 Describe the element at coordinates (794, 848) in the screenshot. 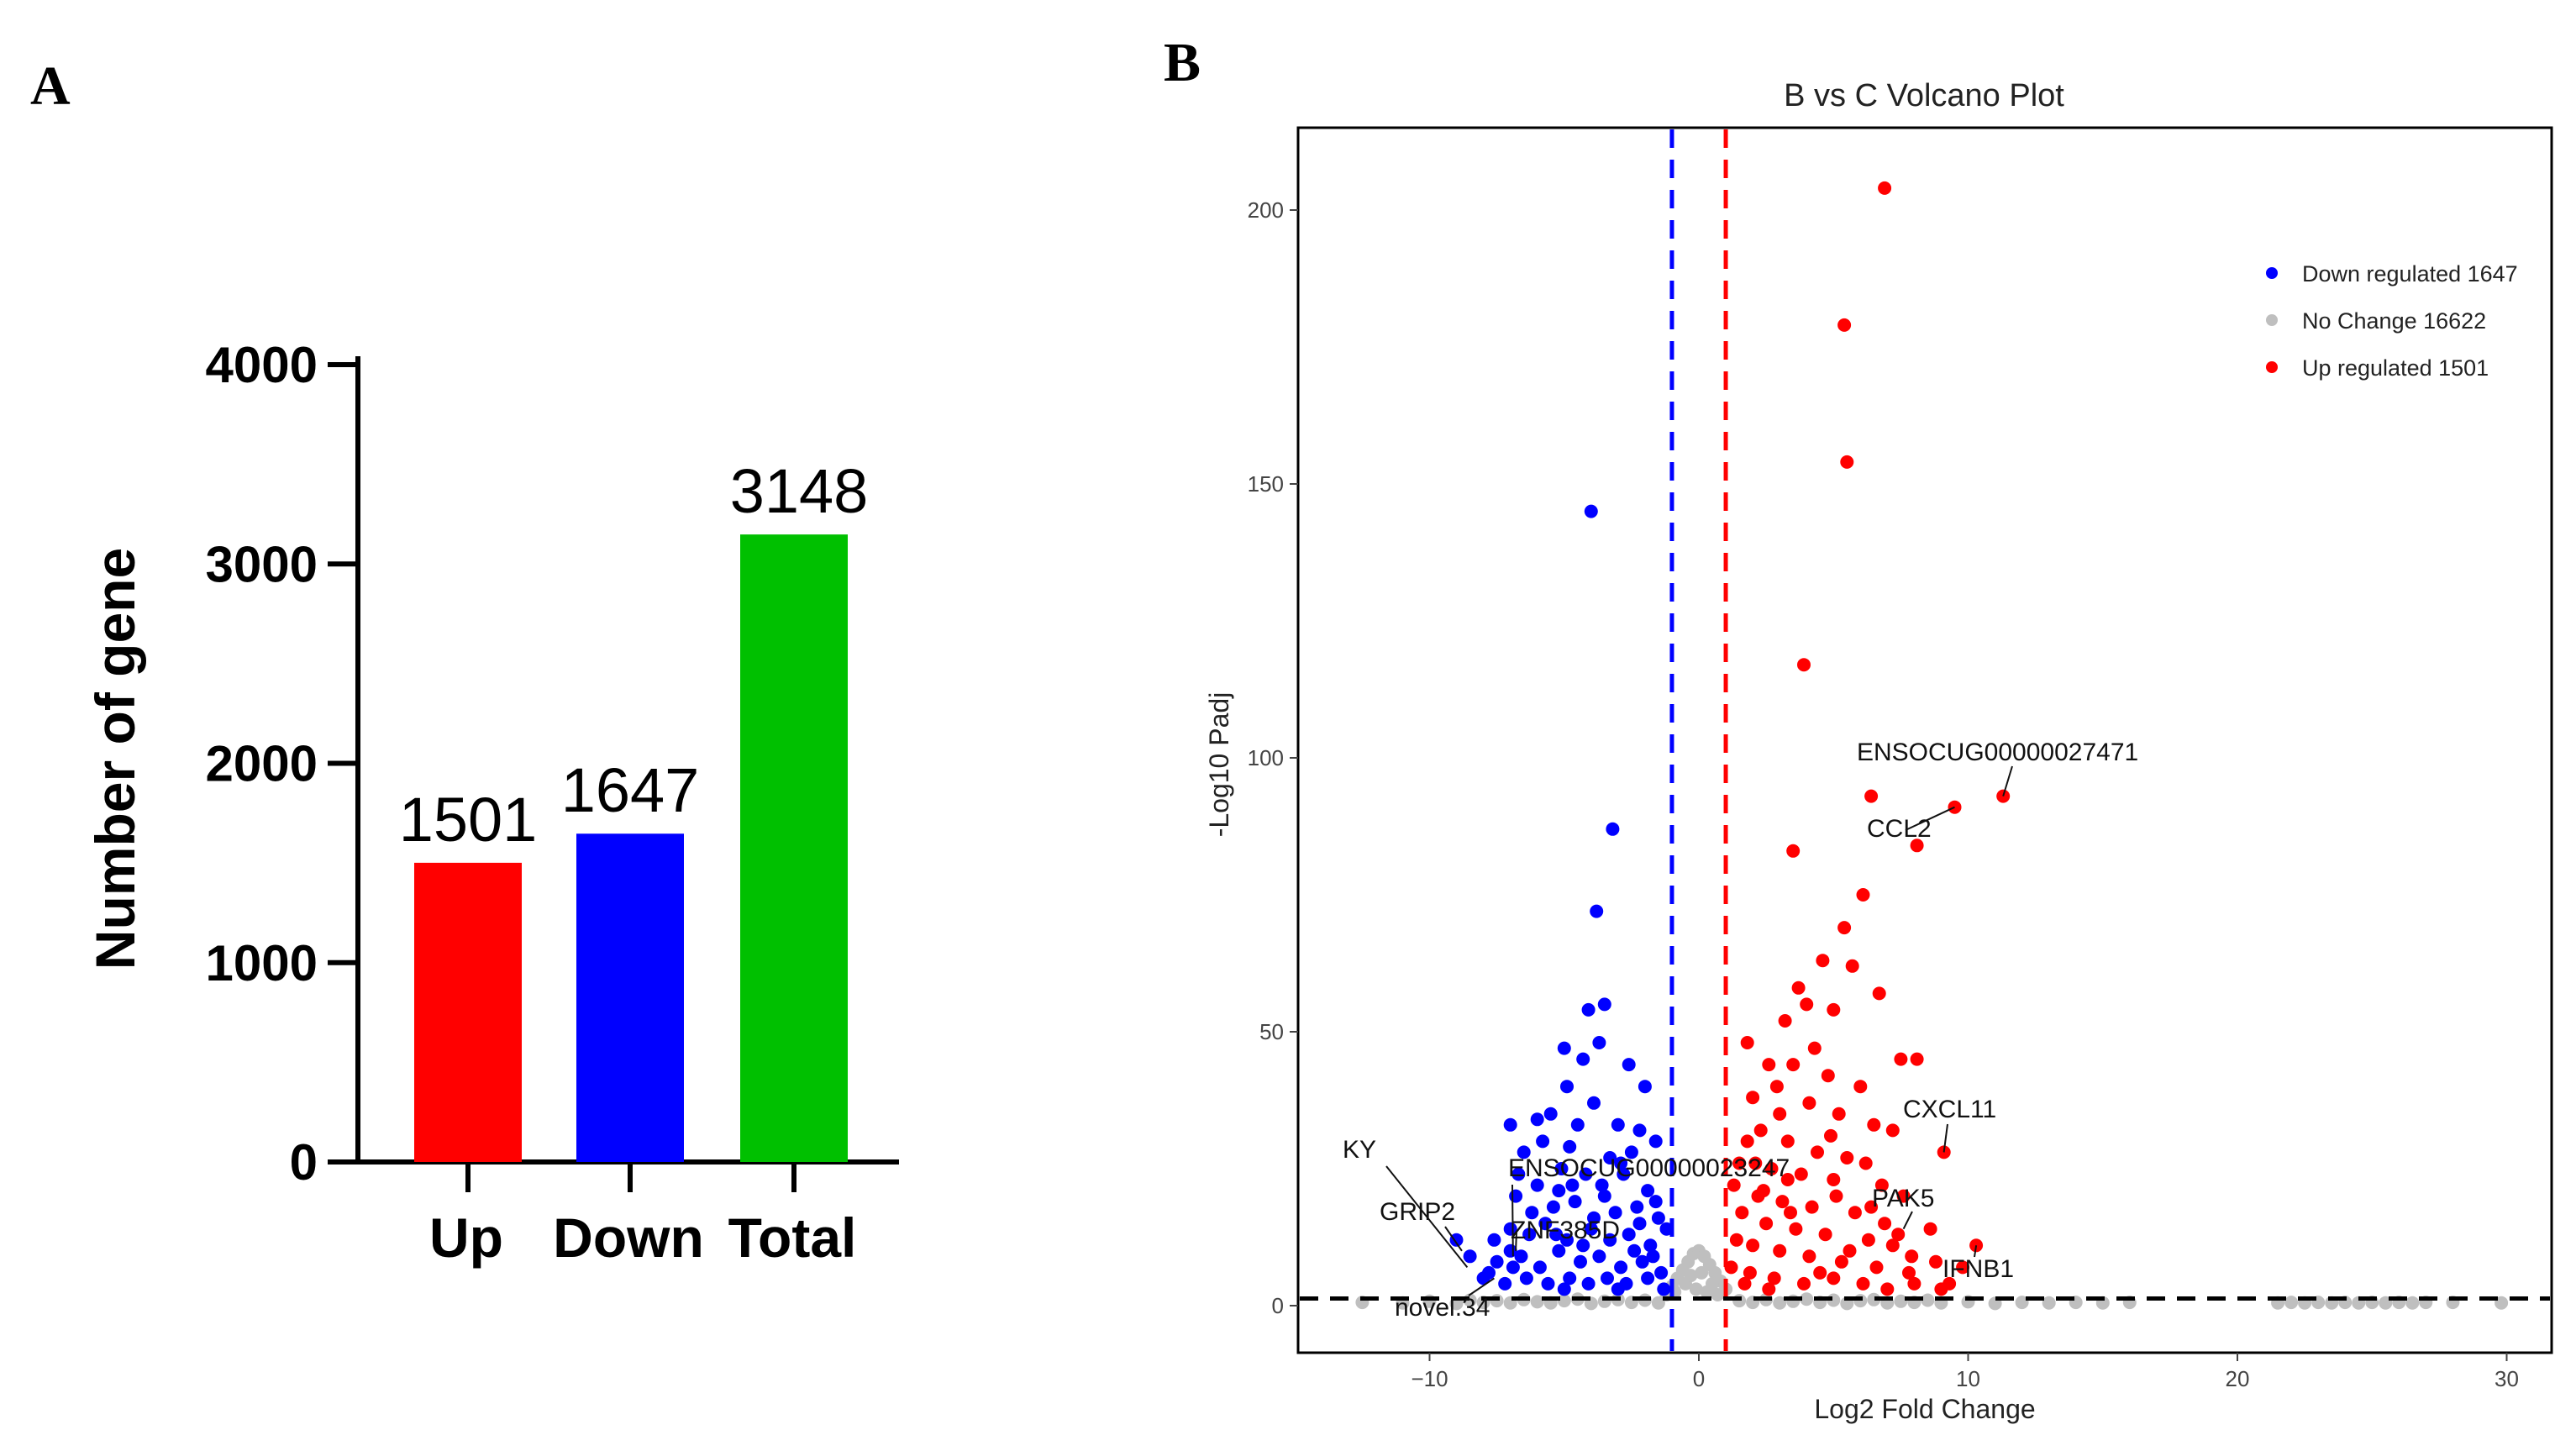

I see `bar-total` at that location.